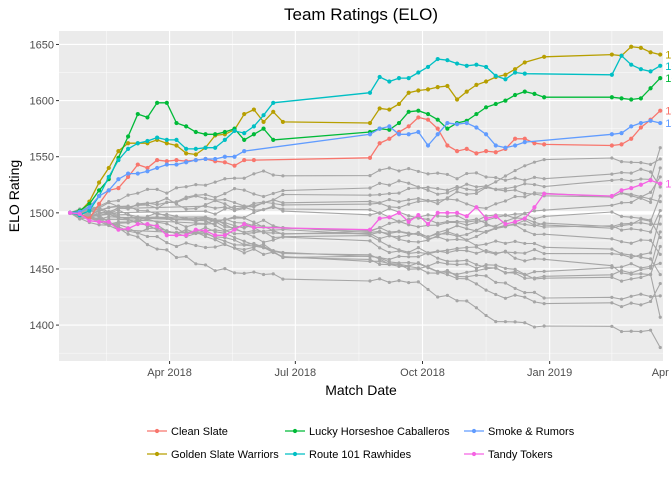 This screenshot has height=480, width=672. Describe the element at coordinates (668, 185) in the screenshot. I see `end-label-tandy-tokers: 1526` at that location.